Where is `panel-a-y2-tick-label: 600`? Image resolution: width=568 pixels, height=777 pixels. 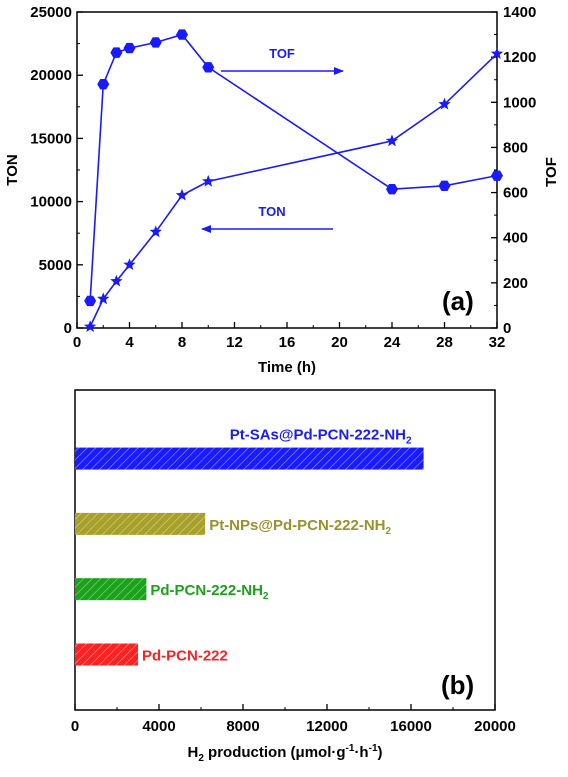 panel-a-y2-tick-label: 600 is located at coordinates (515, 193).